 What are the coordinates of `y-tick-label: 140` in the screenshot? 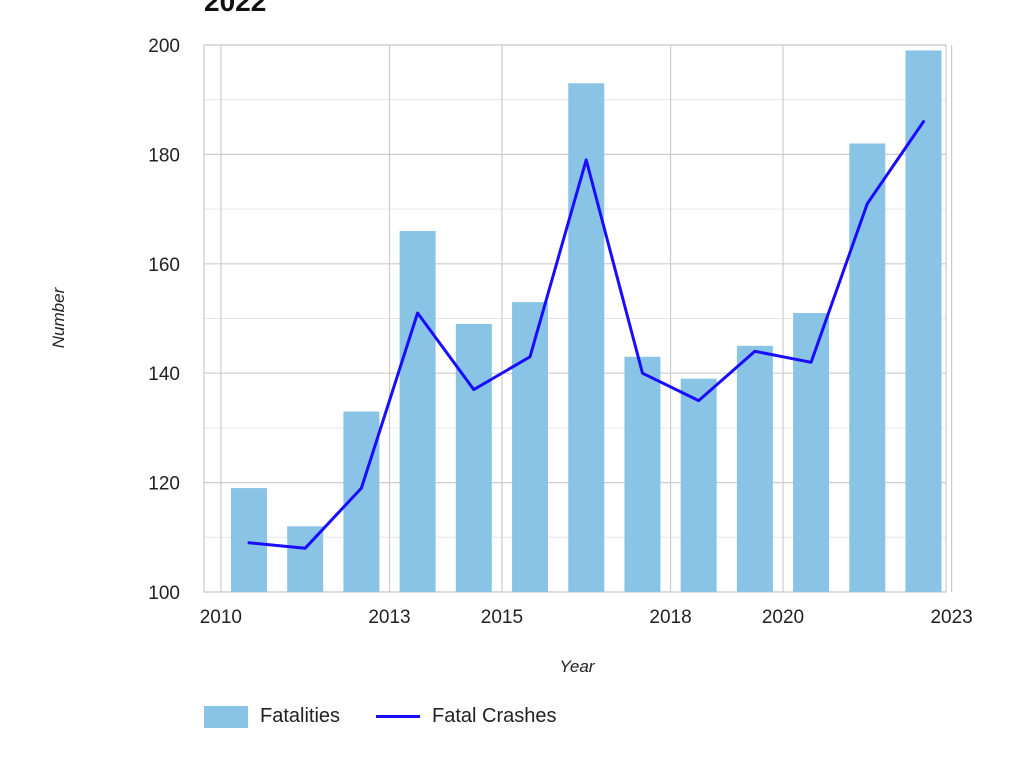 It's located at (164, 374).